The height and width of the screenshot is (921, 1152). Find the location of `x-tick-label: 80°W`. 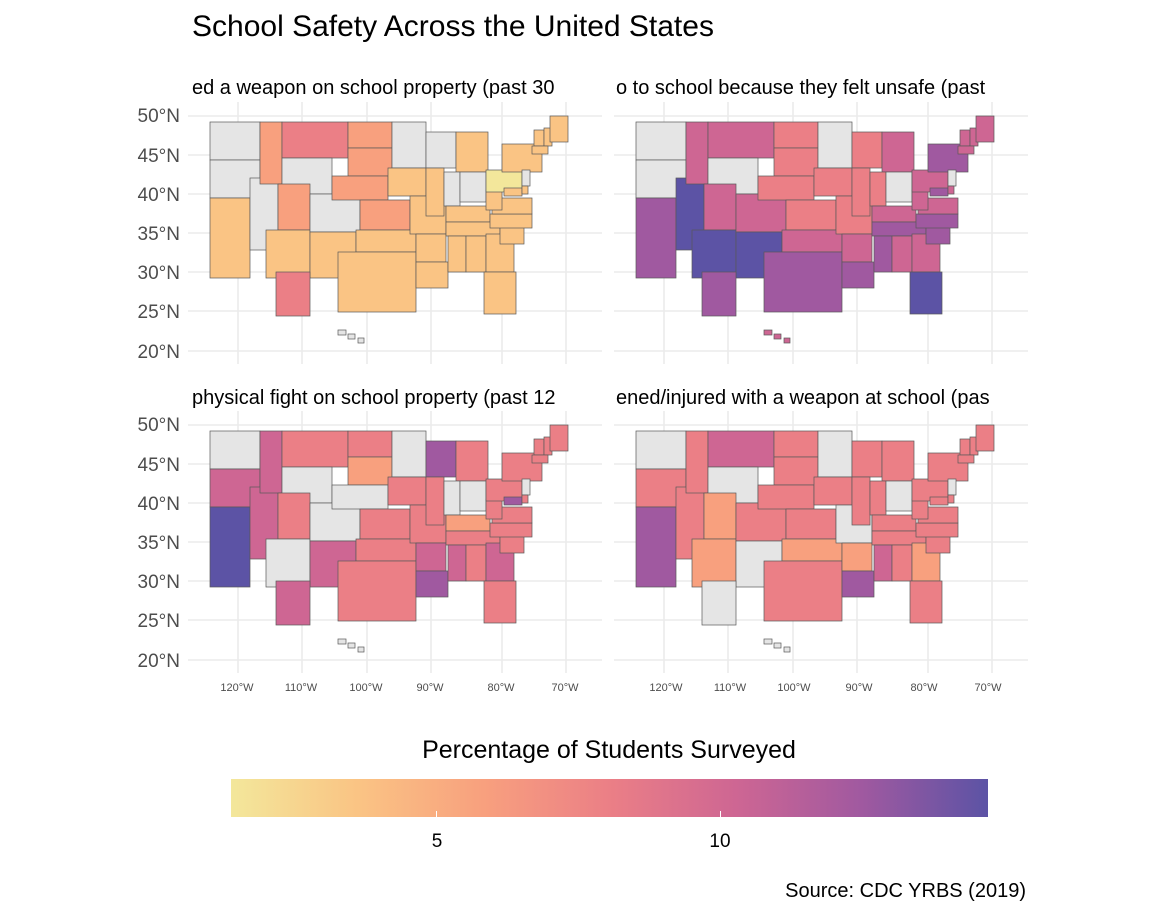

x-tick-label: 80°W is located at coordinates (924, 688).